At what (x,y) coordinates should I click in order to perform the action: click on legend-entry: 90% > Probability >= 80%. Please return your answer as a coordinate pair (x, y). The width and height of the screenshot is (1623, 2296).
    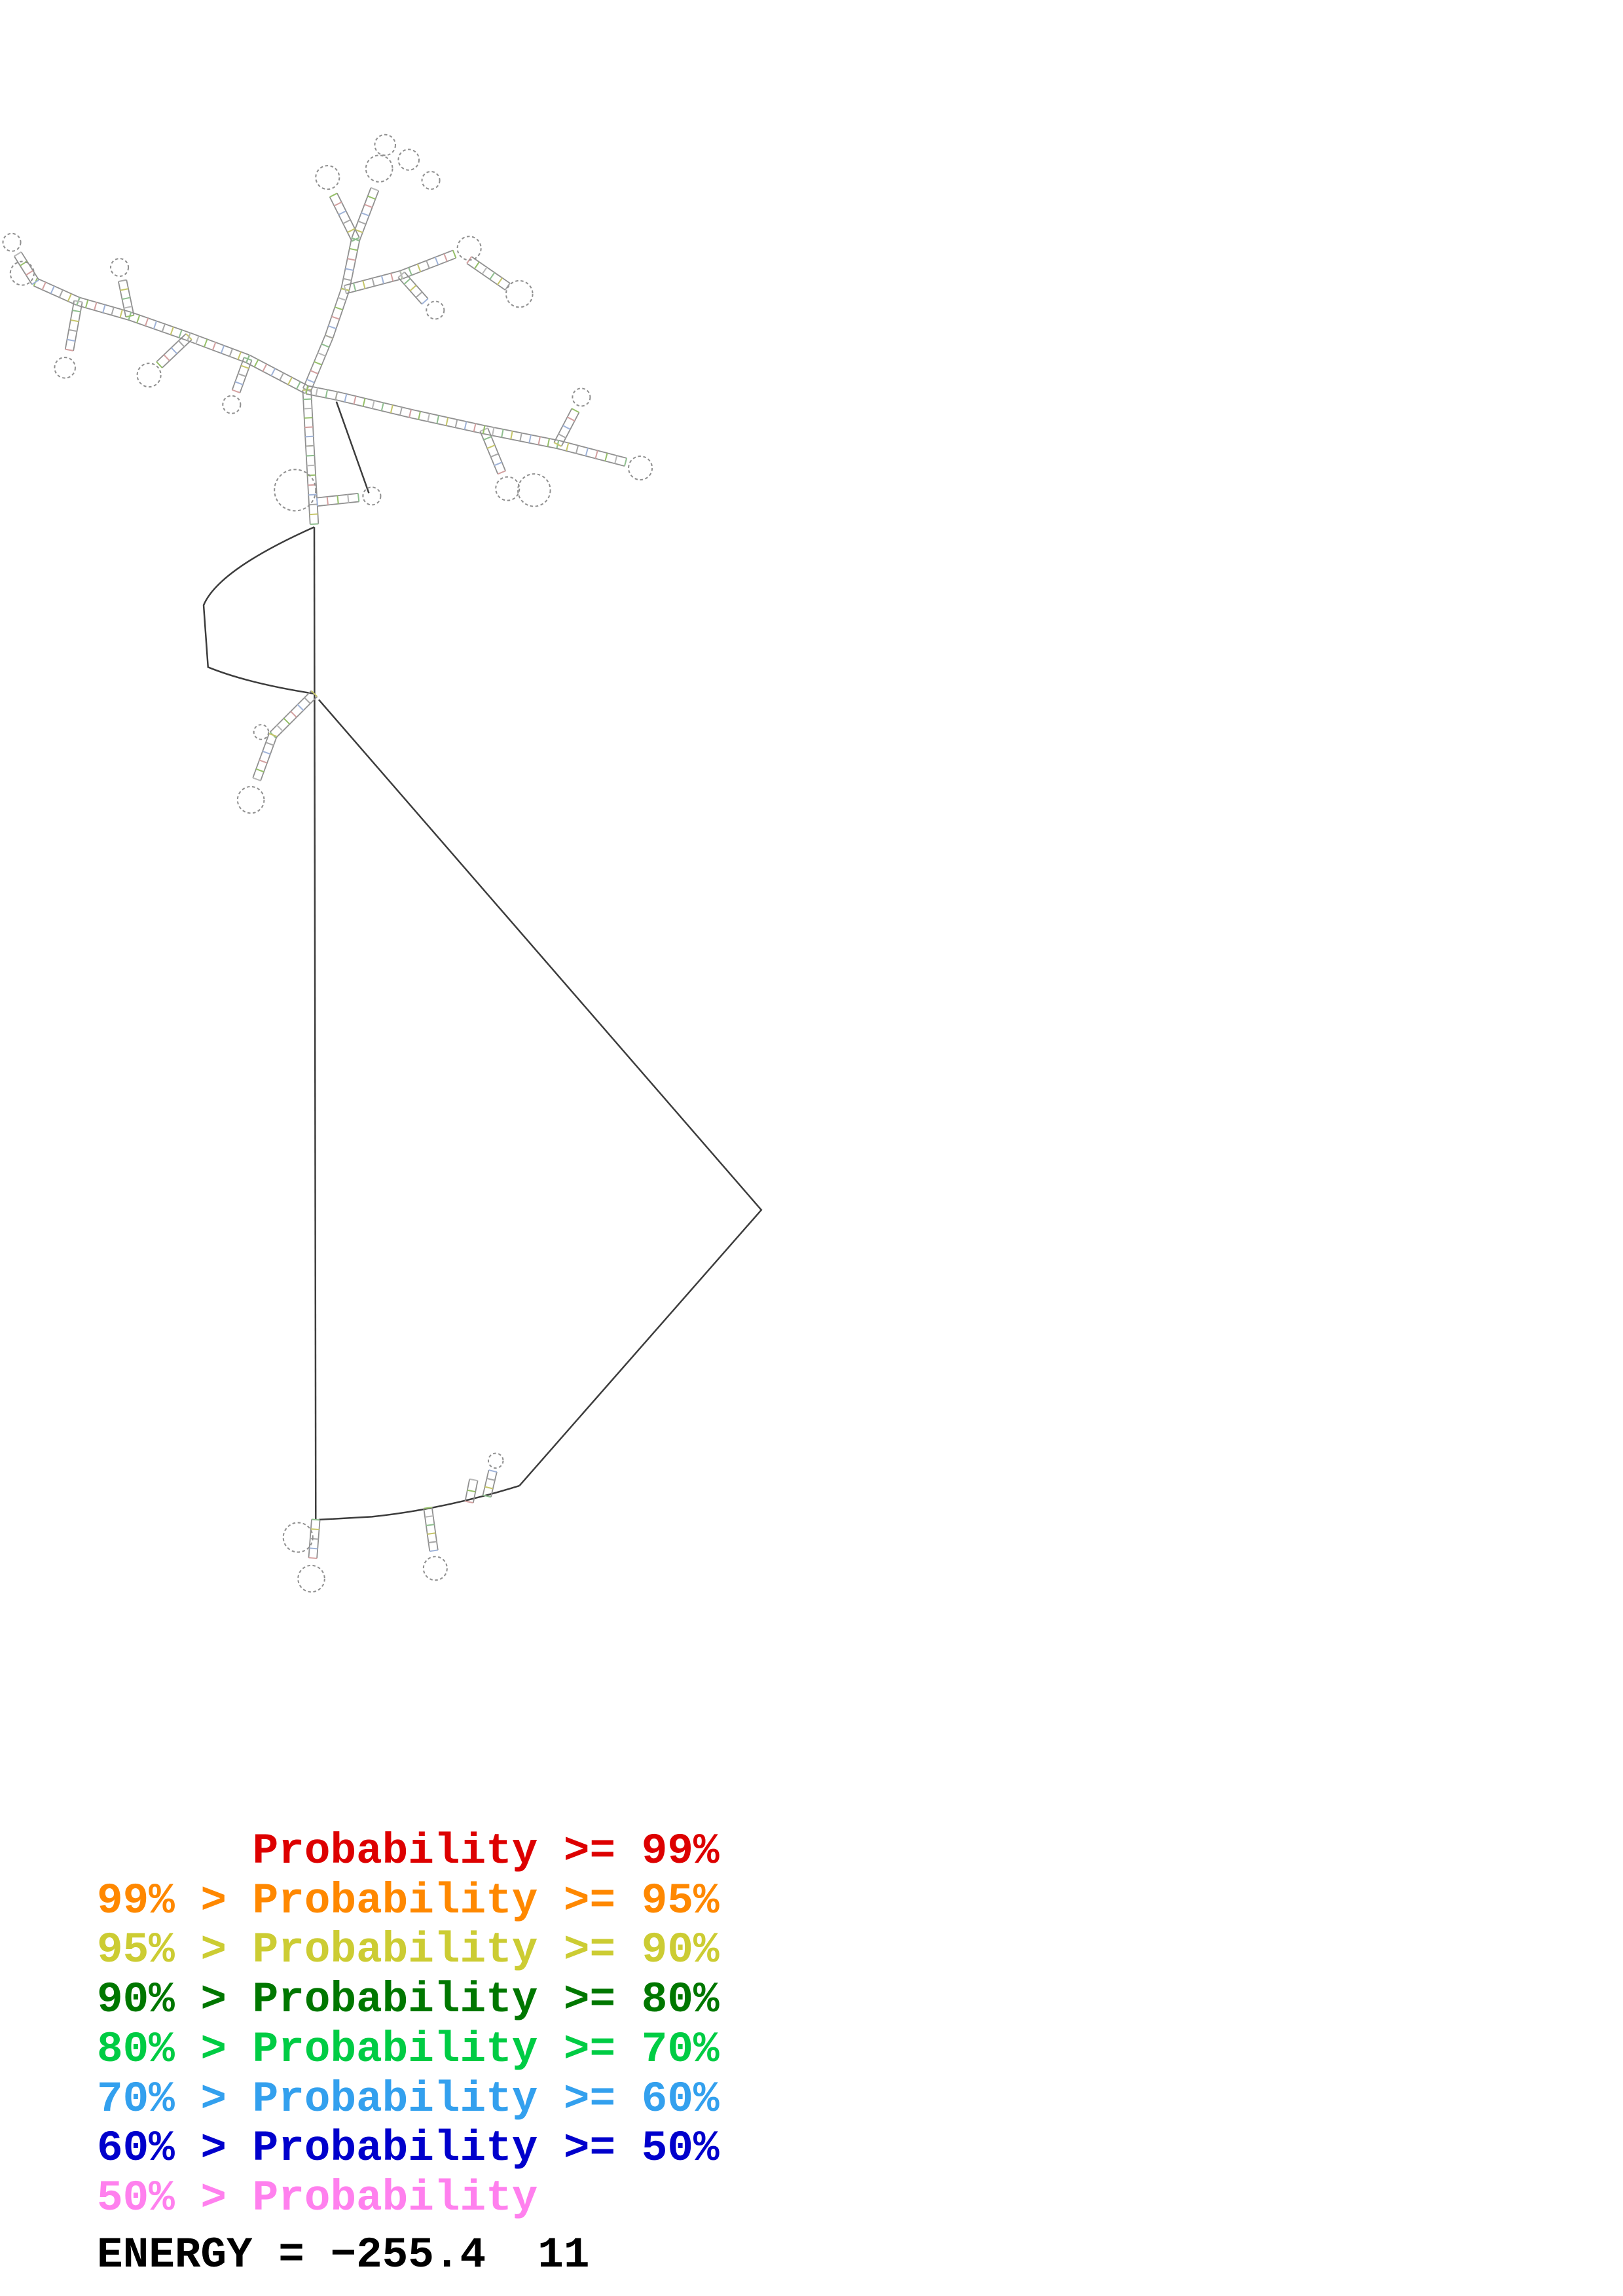
    Looking at the image, I should click on (408, 2000).